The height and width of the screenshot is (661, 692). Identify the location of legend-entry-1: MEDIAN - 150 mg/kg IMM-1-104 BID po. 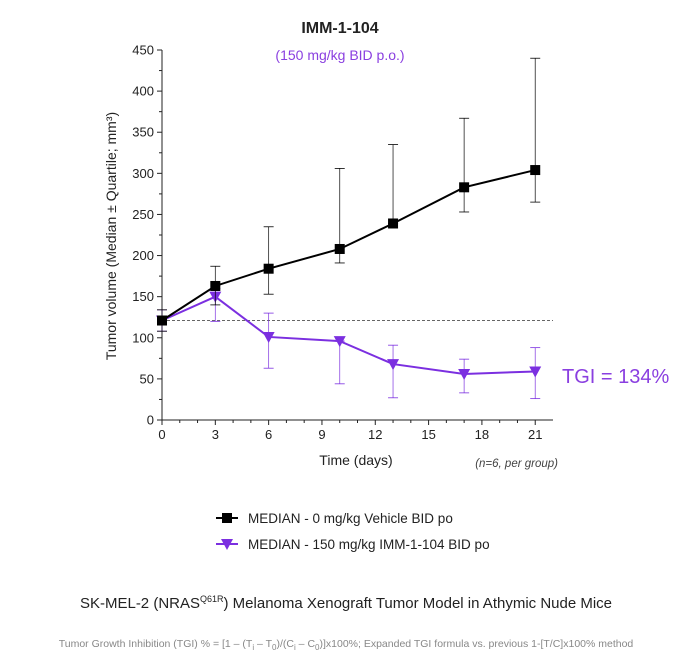
(353, 544).